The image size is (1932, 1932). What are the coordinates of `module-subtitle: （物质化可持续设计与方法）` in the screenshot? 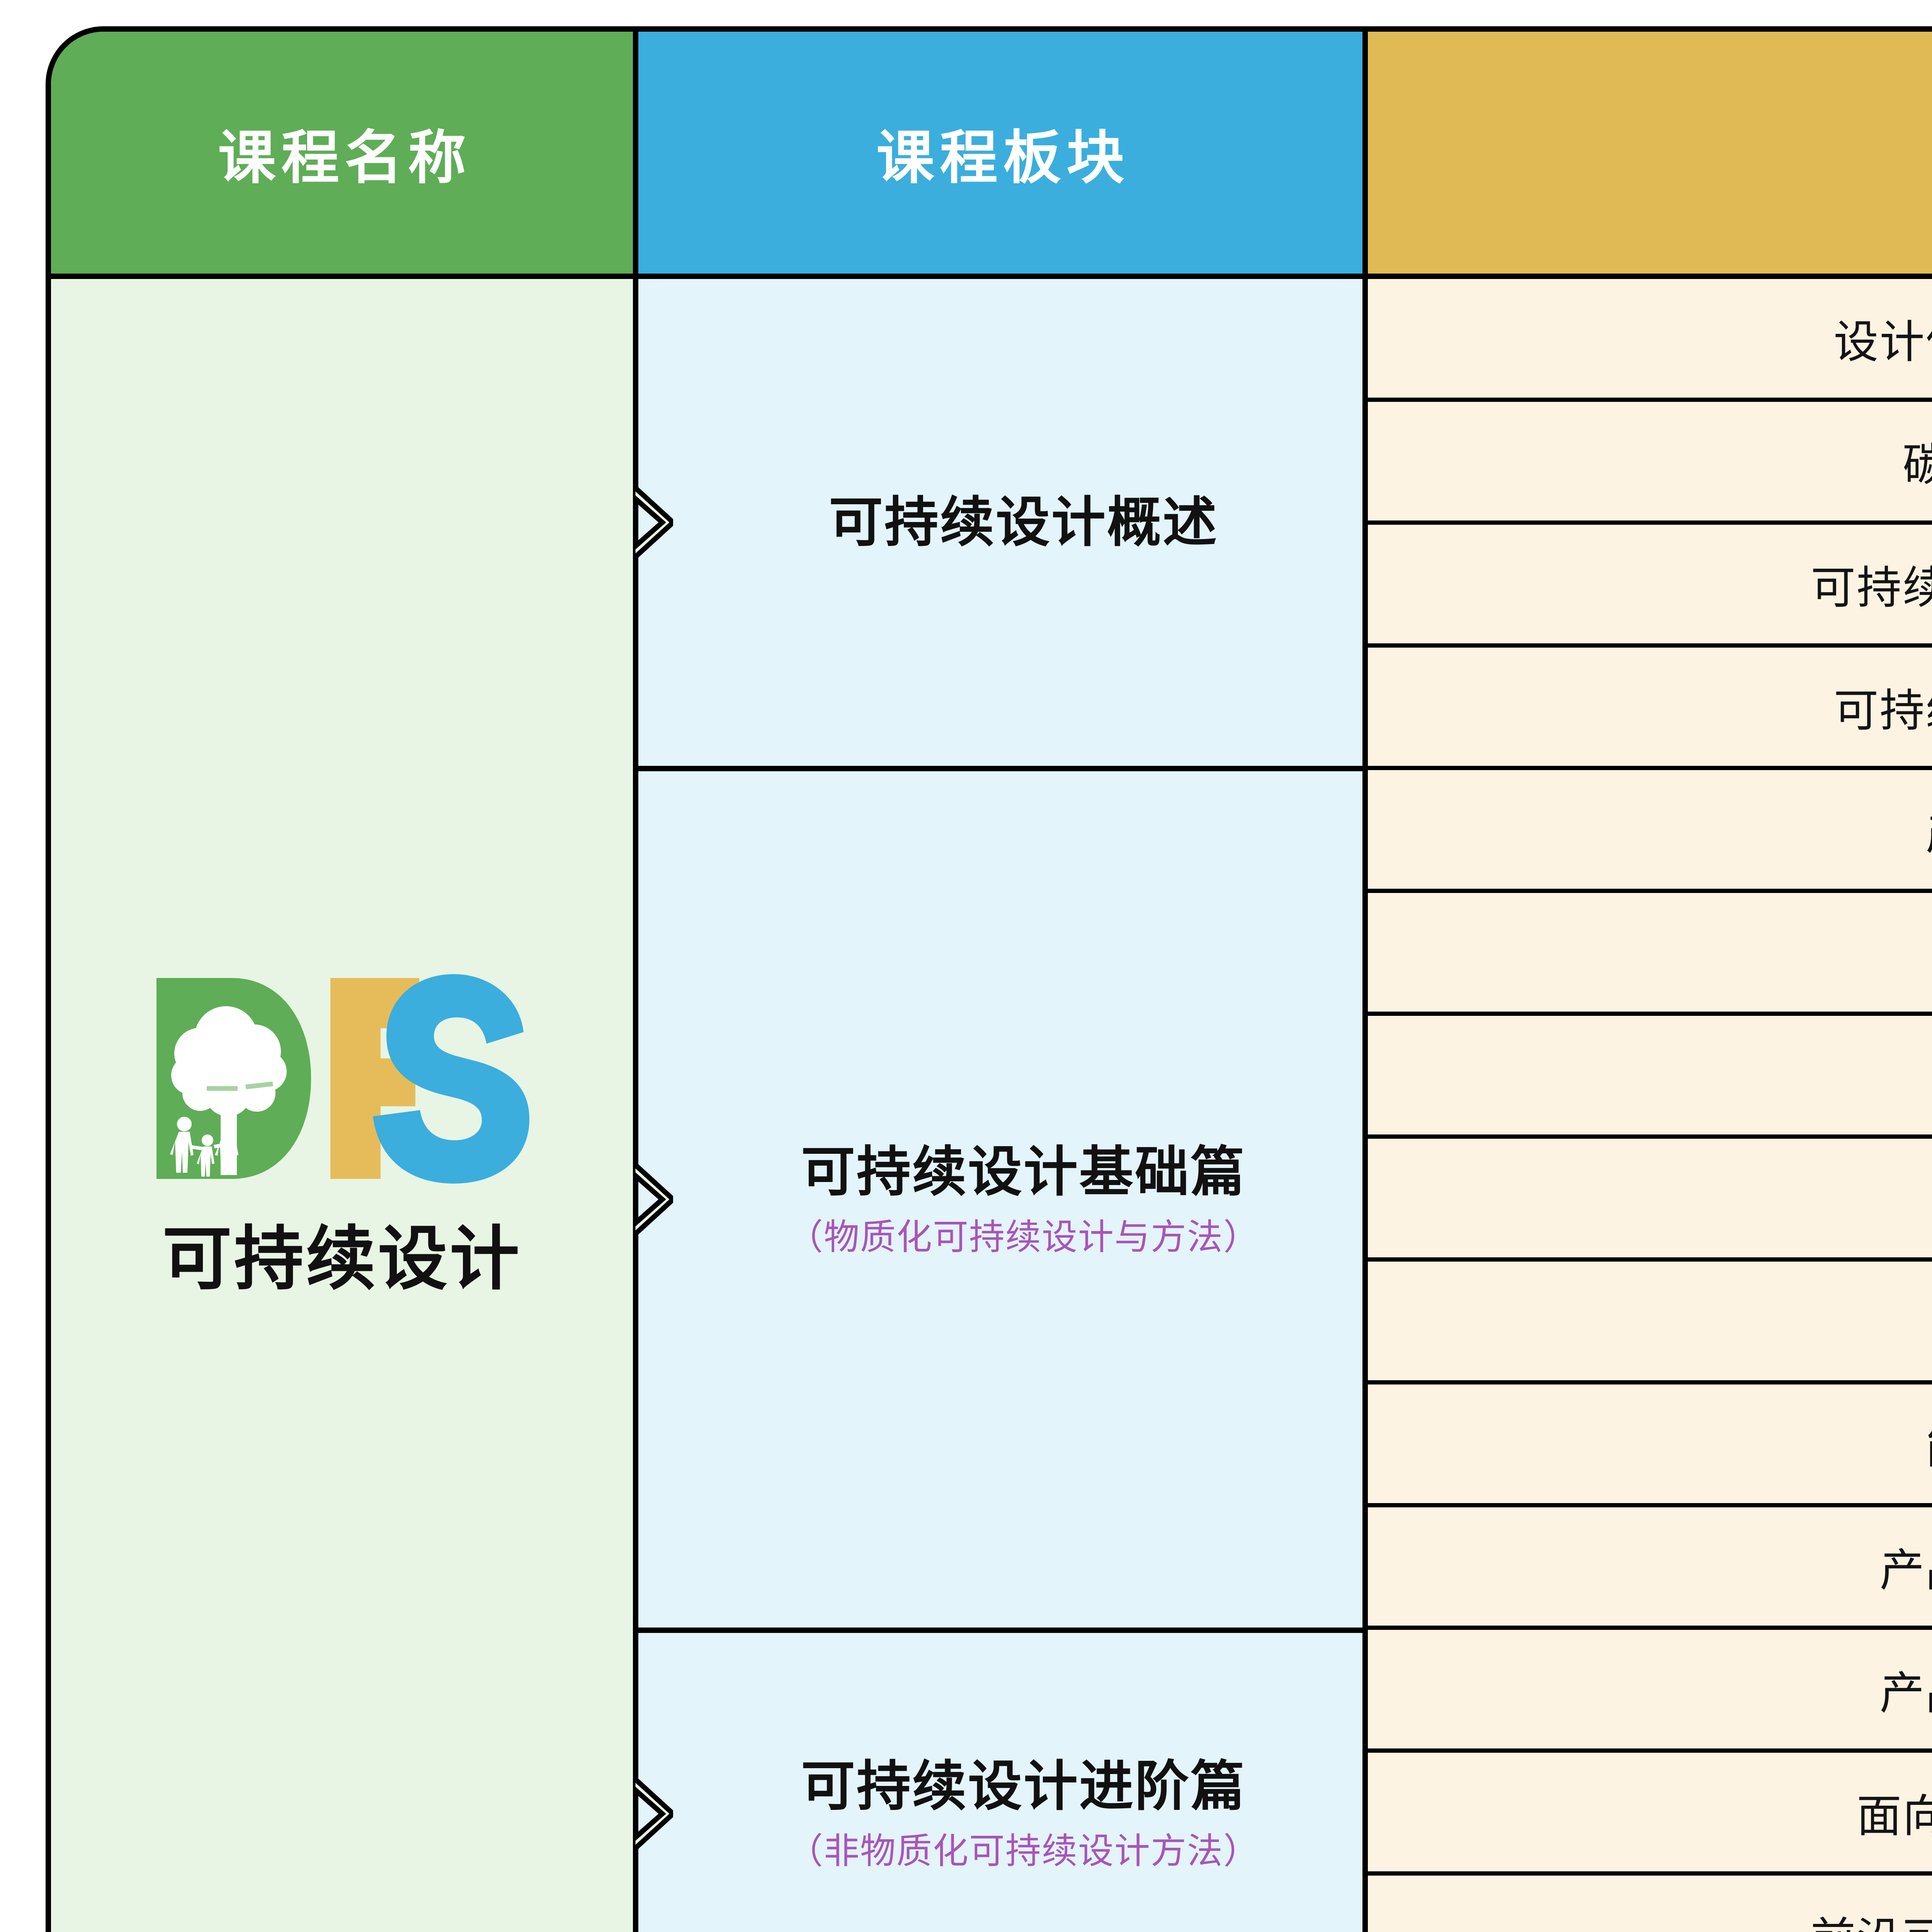 It's located at (1024, 1237).